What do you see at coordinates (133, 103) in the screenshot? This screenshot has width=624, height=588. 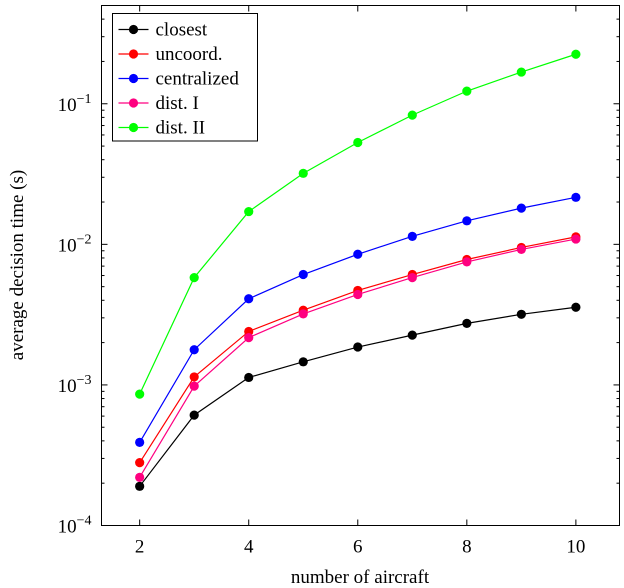 I see `legend-marker-dist-i` at bounding box center [133, 103].